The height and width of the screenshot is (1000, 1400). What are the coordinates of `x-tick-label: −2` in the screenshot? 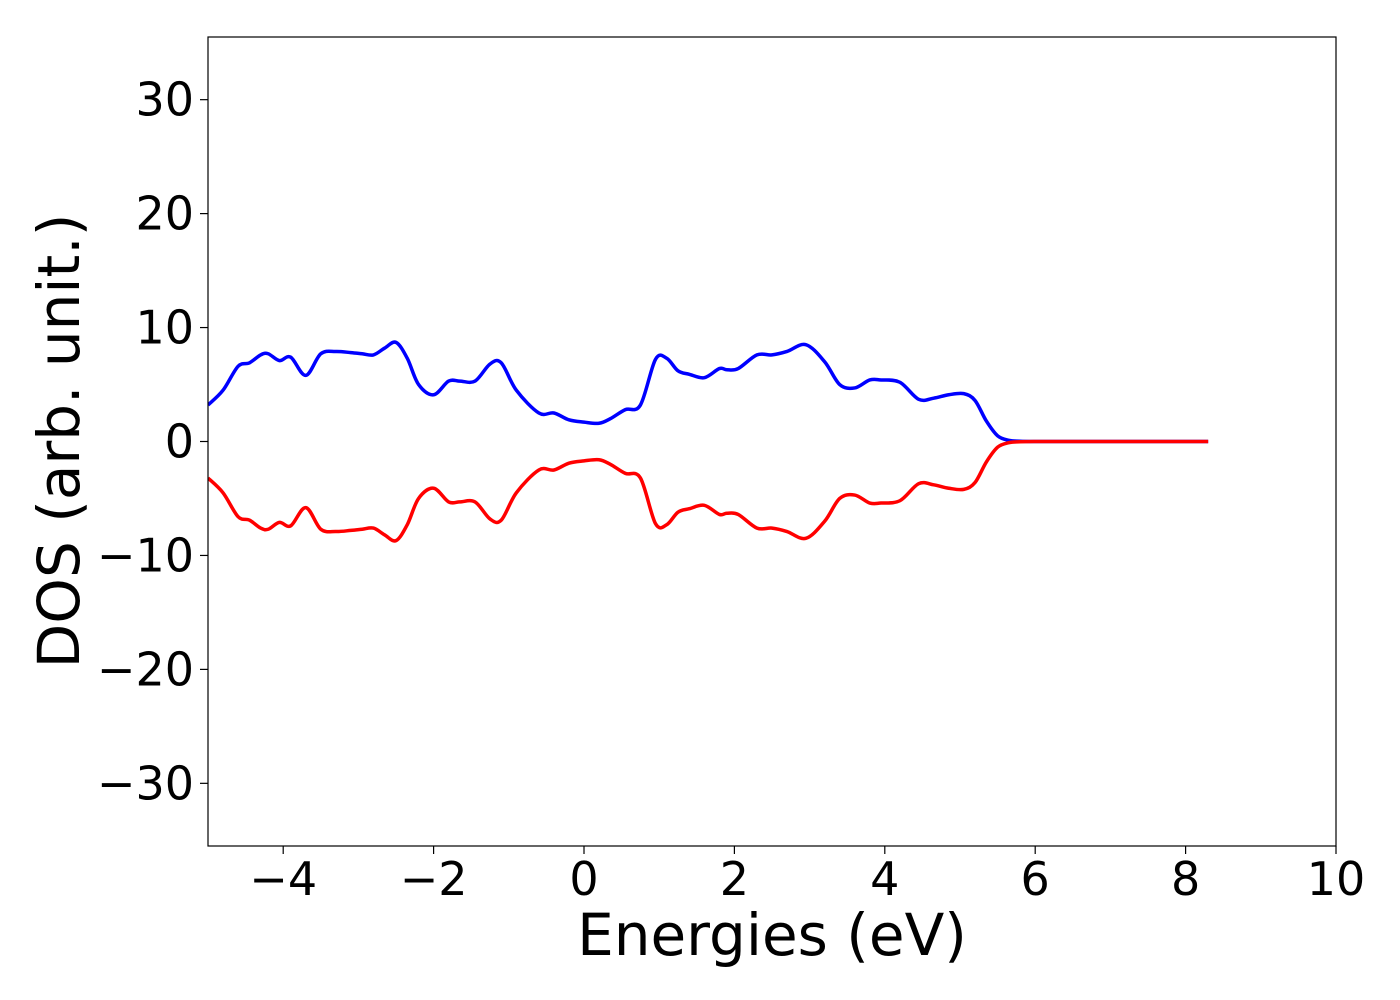 It's located at (434, 879).